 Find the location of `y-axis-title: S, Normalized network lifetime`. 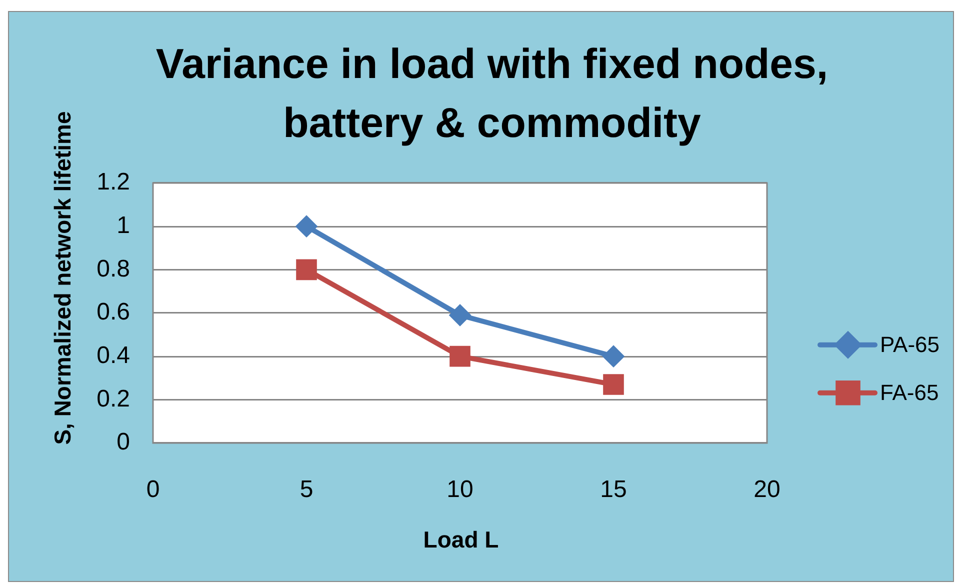

y-axis-title: S, Normalized network lifetime is located at coordinates (62, 278).